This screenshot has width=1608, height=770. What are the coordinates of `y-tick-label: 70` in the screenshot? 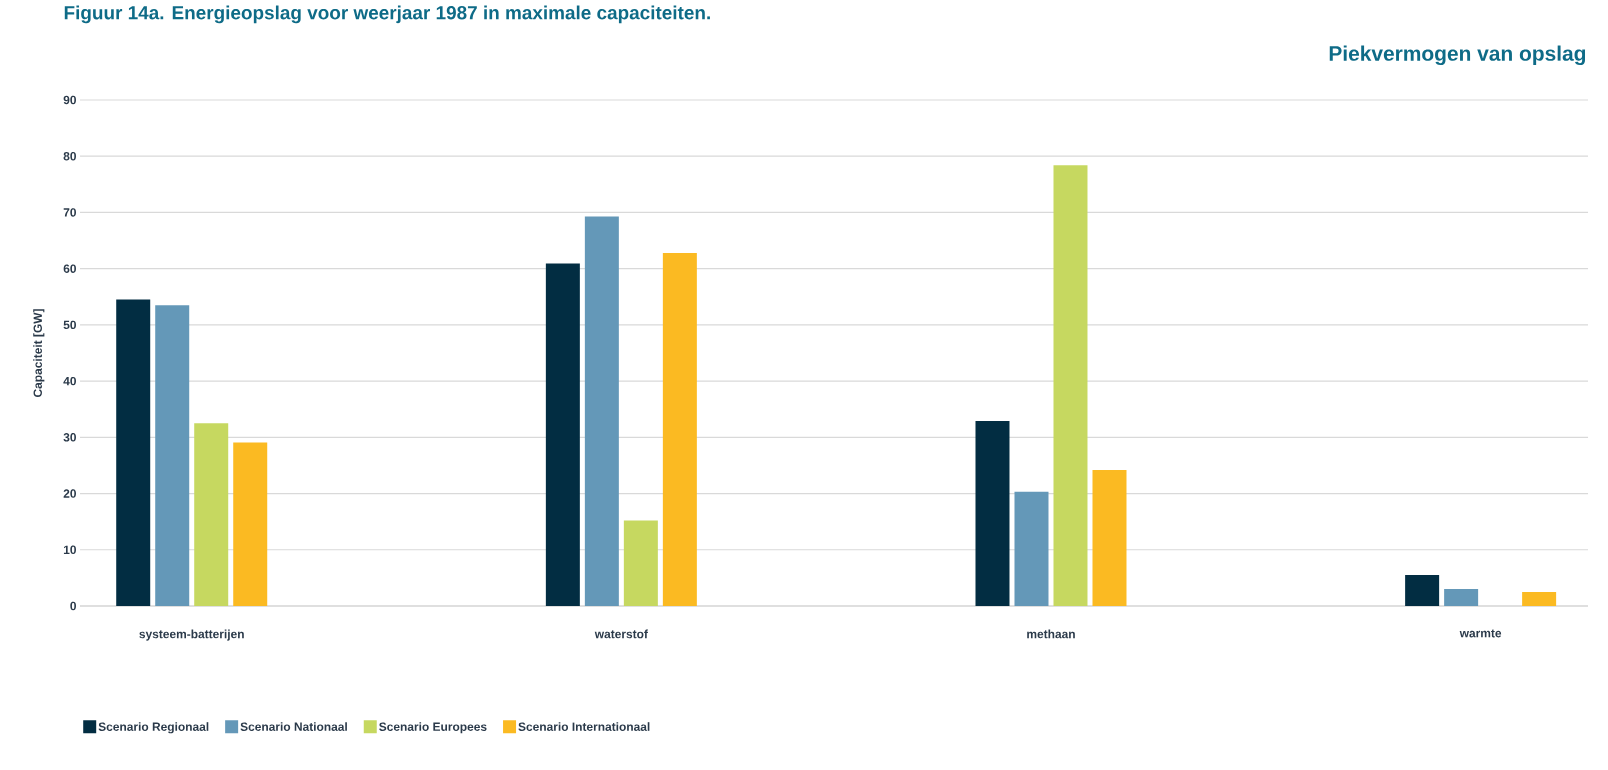 It's located at (69, 212).